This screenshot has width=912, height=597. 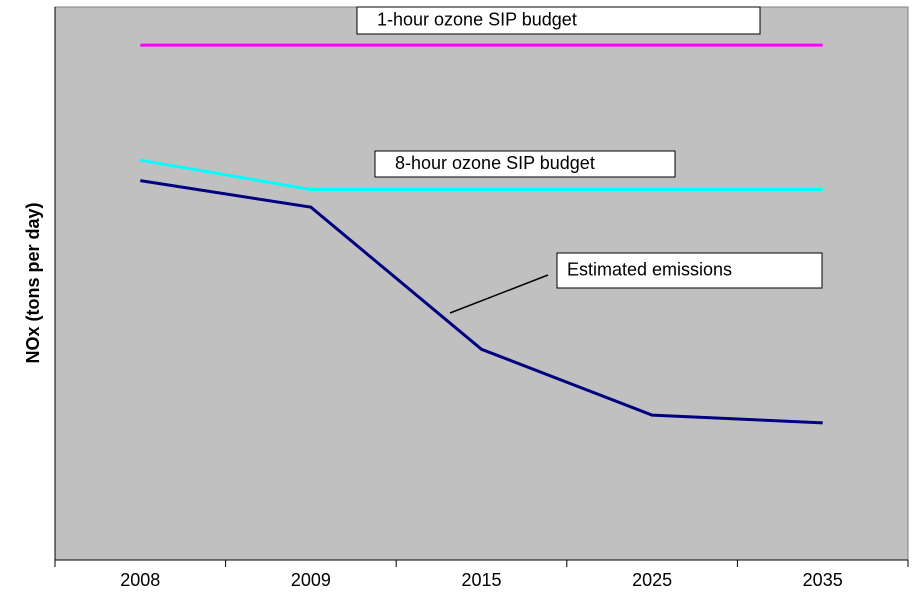 I want to click on y-axis-label: NOx (tons per day), so click(x=33, y=282).